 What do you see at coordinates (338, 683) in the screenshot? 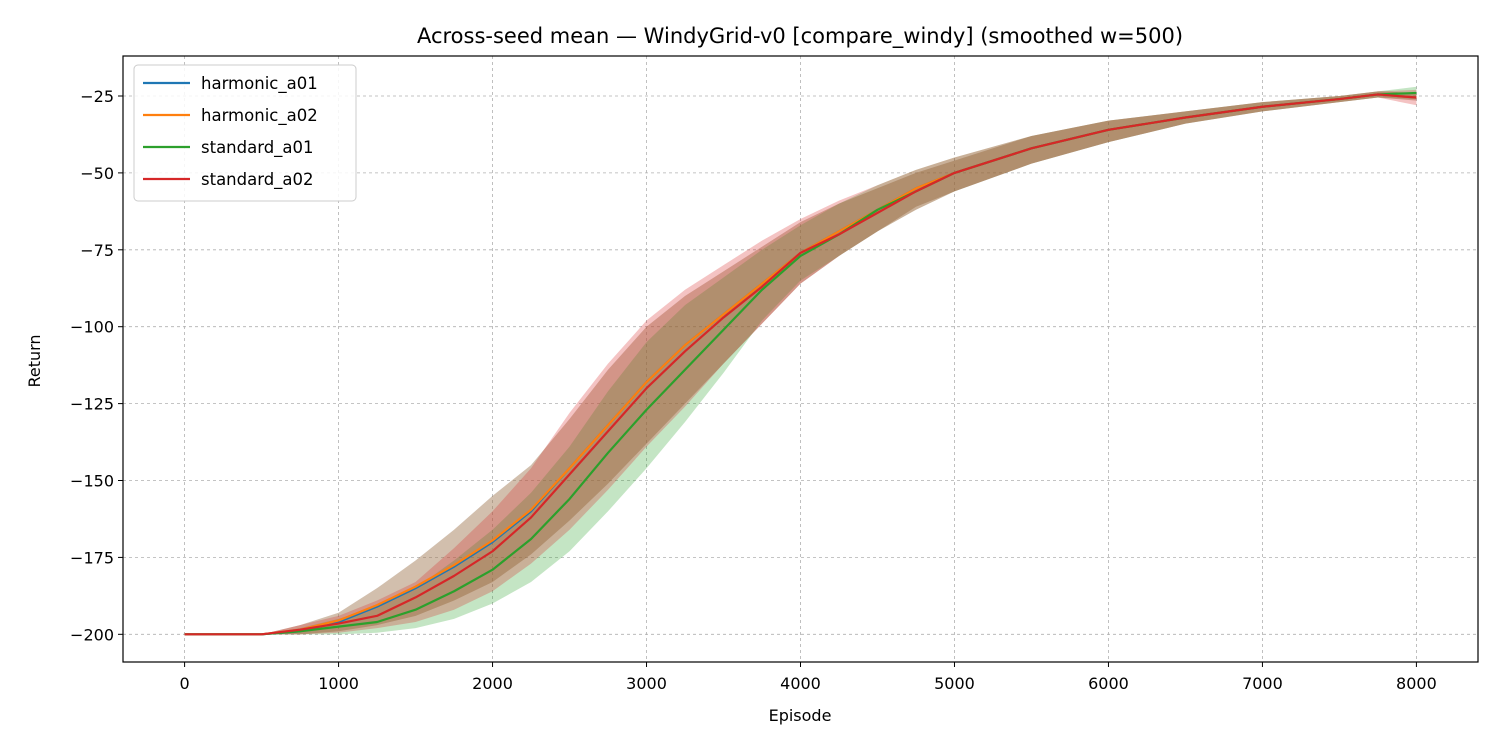
I see `x-tick-label: 1000` at bounding box center [338, 683].